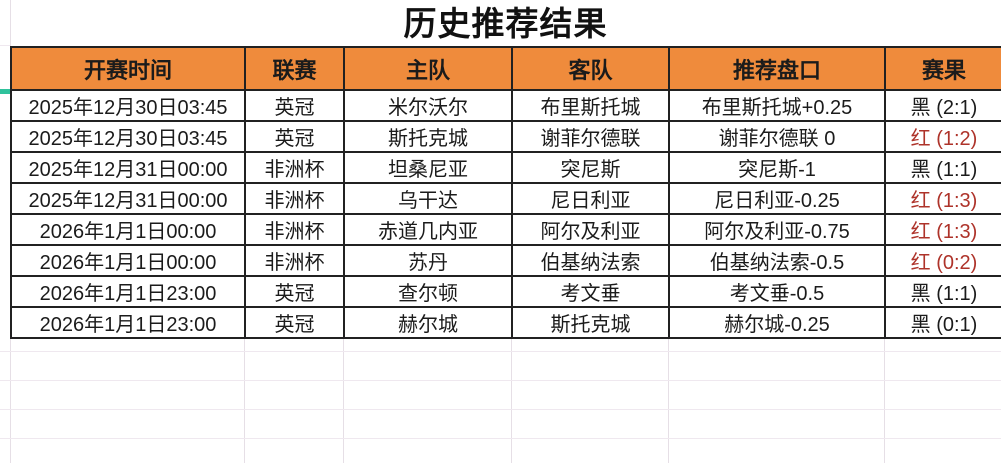 This screenshot has height=463, width=1001. Describe the element at coordinates (777, 229) in the screenshot. I see `cell-handicap: 阿尔及利亚-0.75` at that location.